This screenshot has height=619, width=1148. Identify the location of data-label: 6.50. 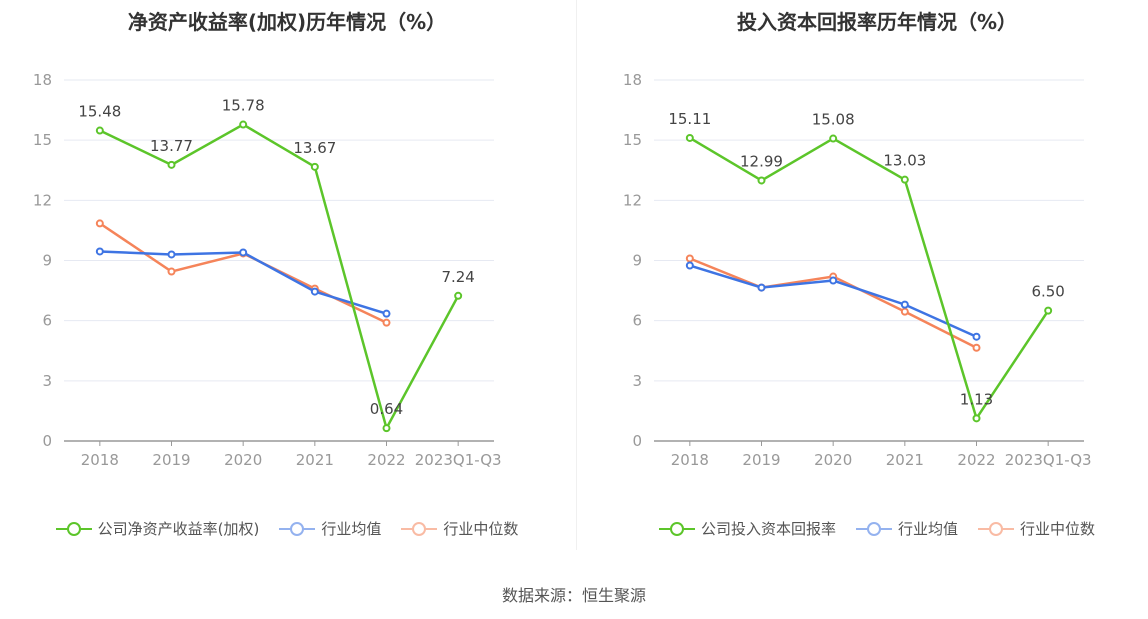
(1047, 292).